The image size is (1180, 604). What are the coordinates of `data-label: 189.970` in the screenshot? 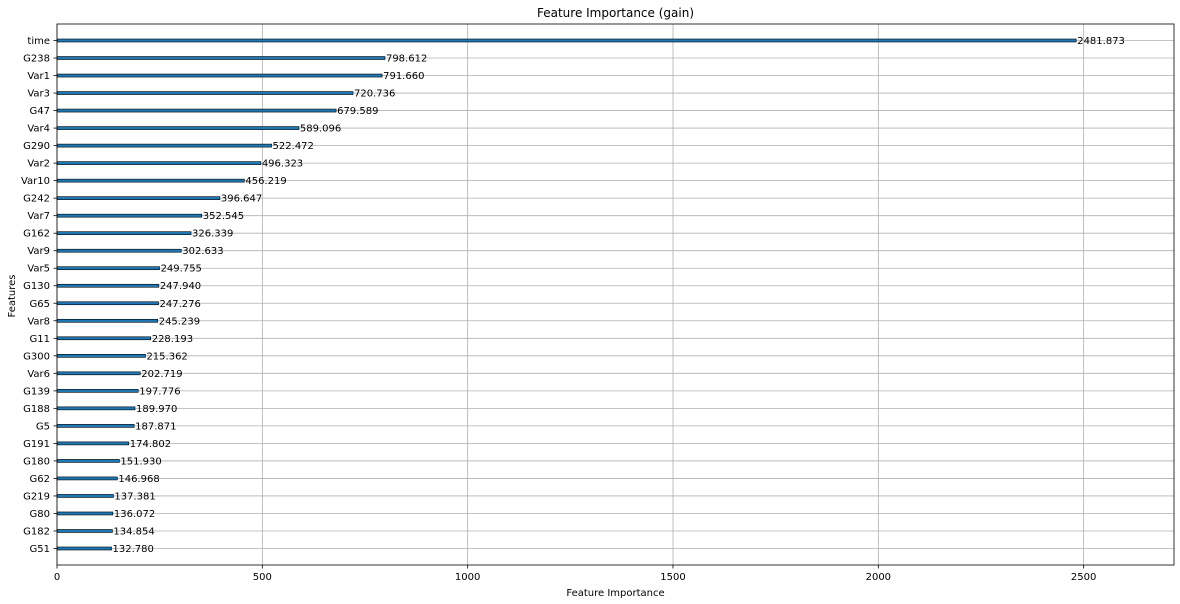 It's located at (156, 409).